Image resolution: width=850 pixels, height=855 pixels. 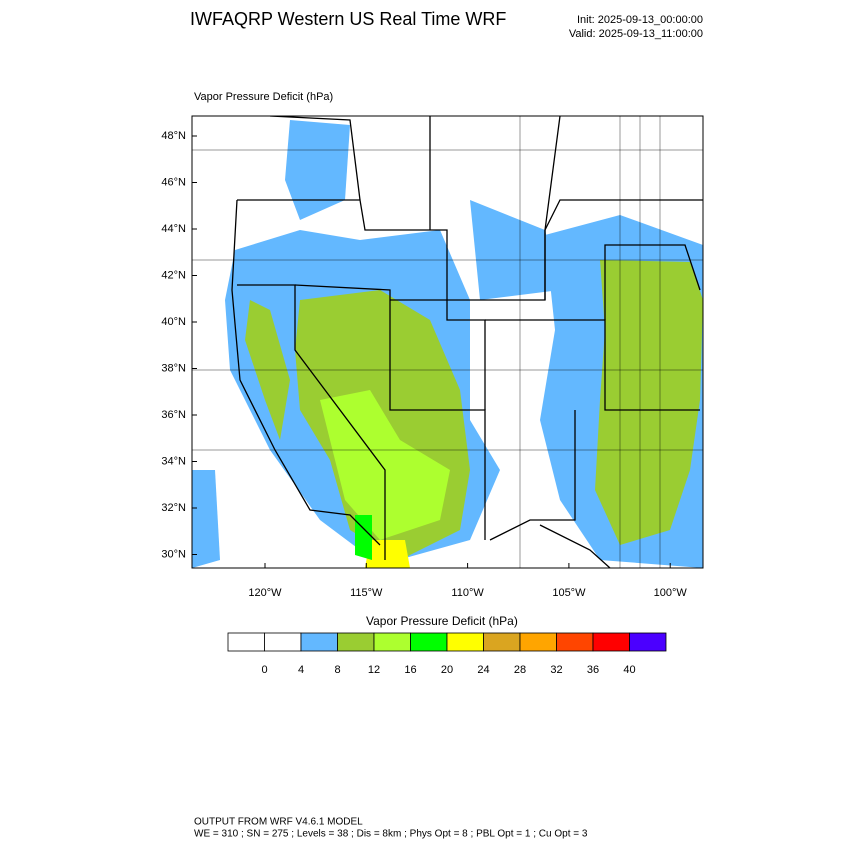 I want to click on colorbar-label: 28, so click(x=520, y=670).